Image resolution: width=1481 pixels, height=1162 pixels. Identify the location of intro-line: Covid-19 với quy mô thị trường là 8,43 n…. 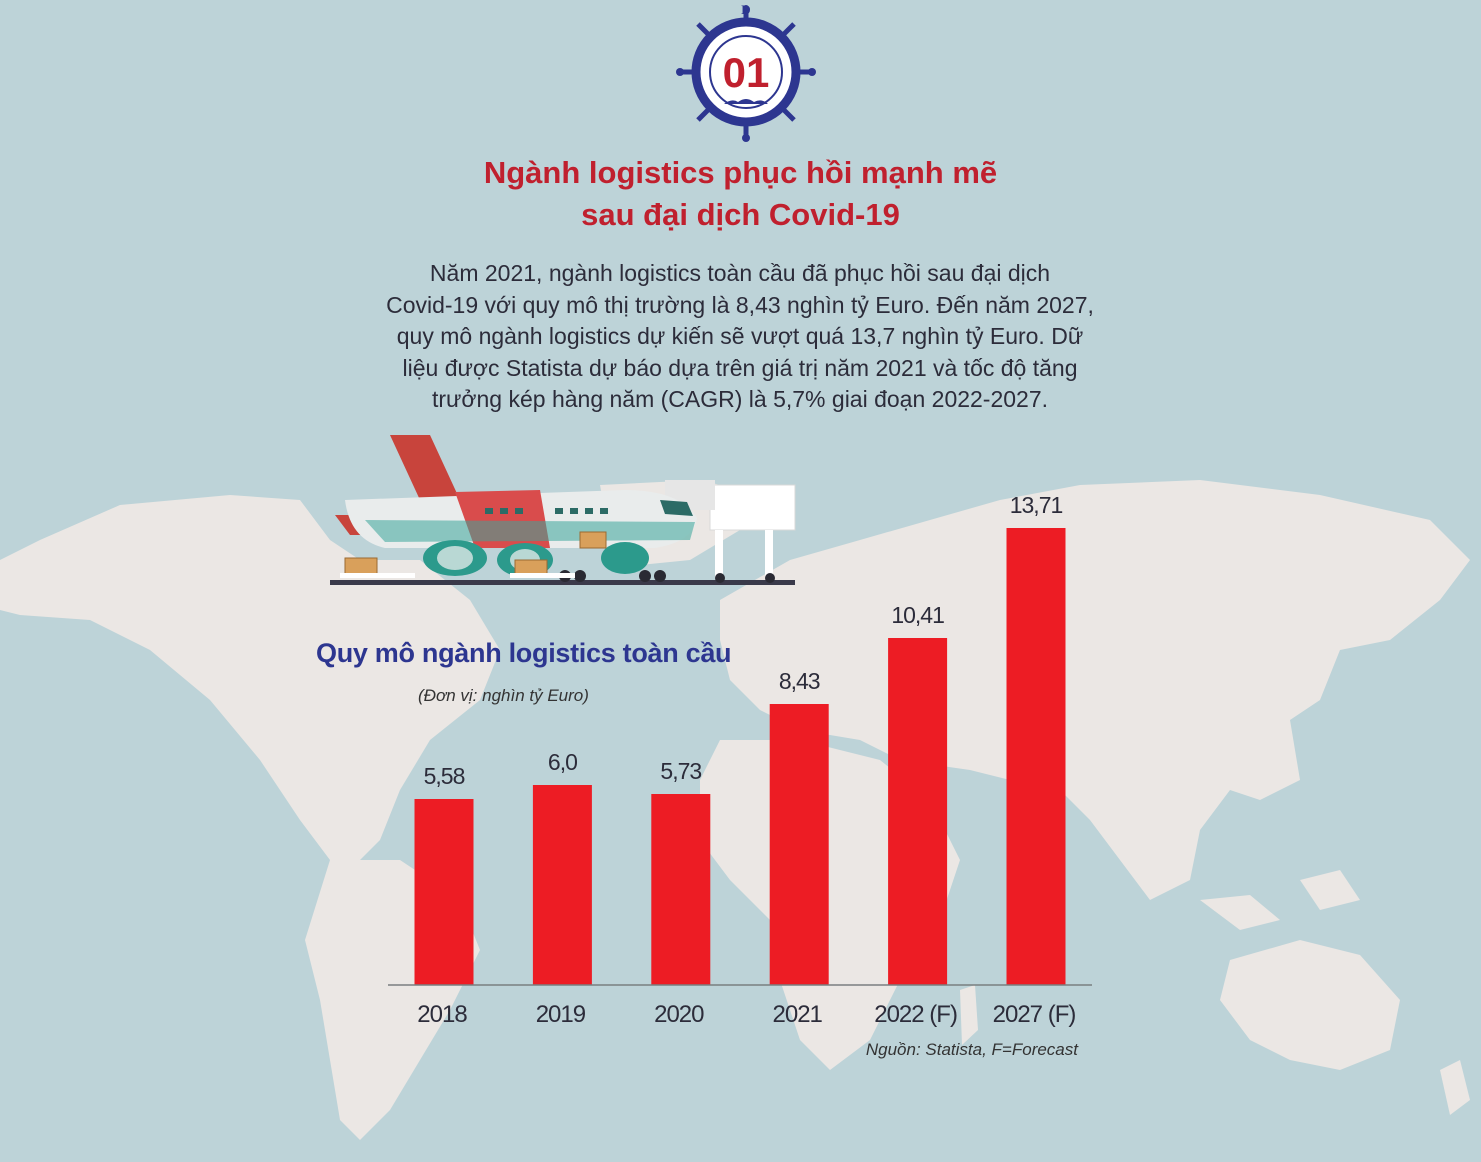
(740, 304).